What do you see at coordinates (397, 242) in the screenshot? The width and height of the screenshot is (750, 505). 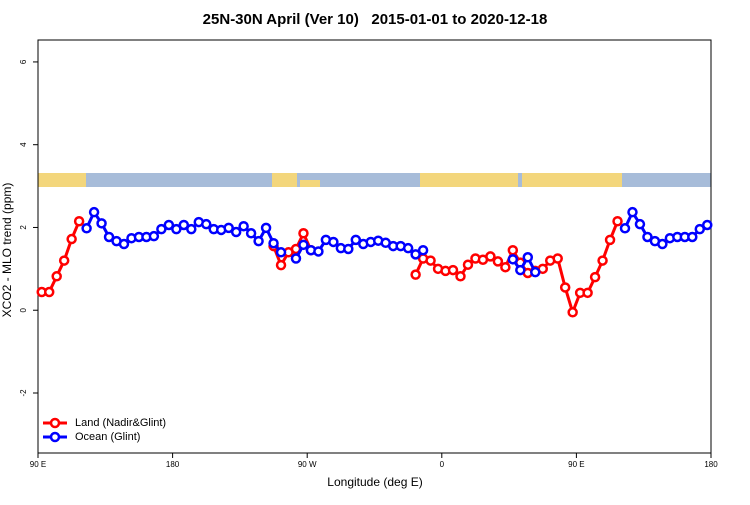 I see `series` at bounding box center [397, 242].